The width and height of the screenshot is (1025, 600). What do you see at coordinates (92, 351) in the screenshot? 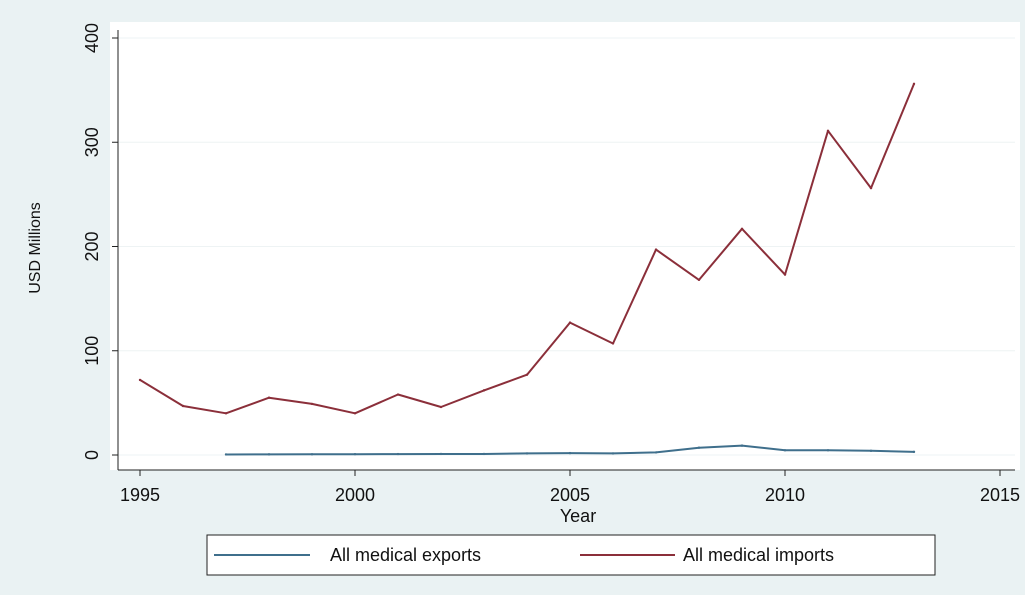
I see `y-tick-label: 100` at bounding box center [92, 351].